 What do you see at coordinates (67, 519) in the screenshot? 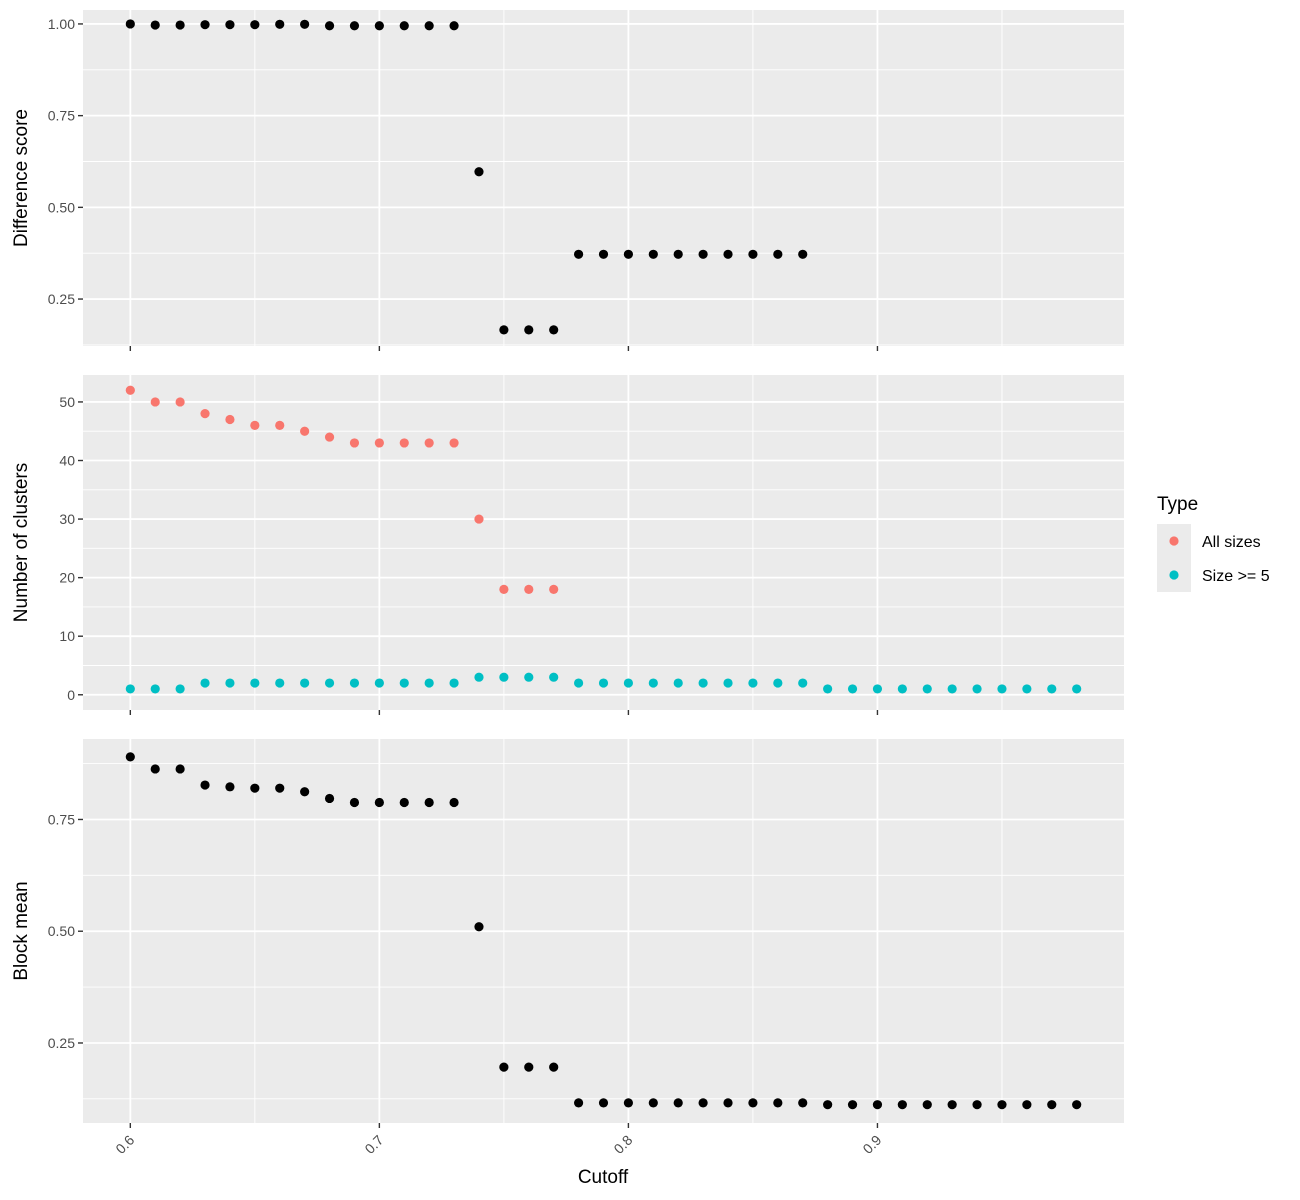
I see `y-tick-label: 30` at bounding box center [67, 519].